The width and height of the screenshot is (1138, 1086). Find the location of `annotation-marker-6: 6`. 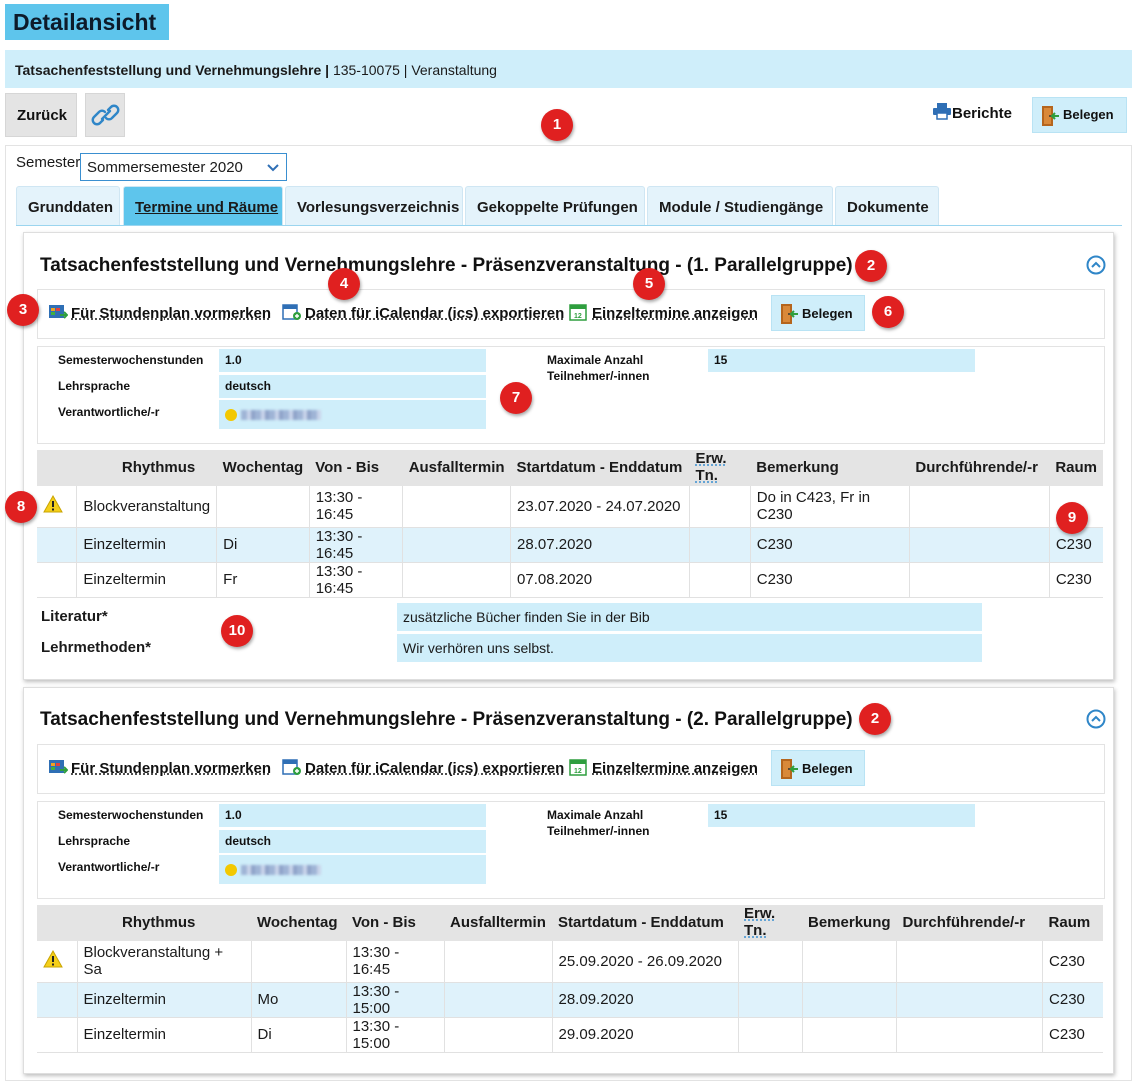

annotation-marker-6: 6 is located at coordinates (888, 312).